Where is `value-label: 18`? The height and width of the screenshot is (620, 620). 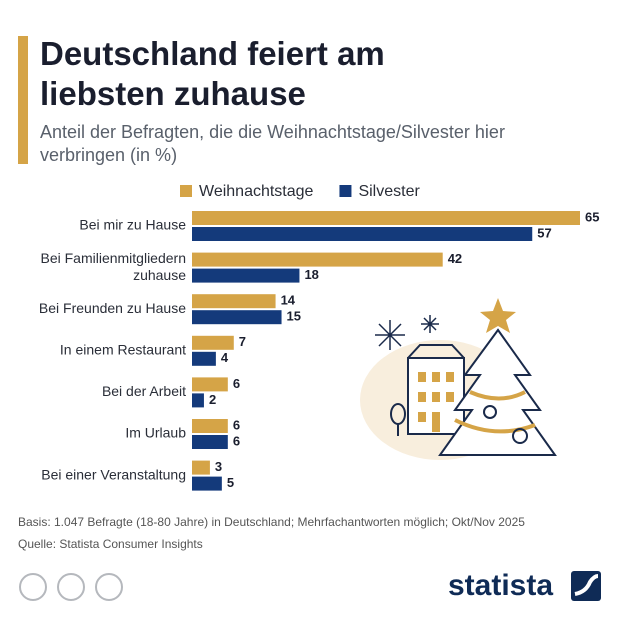 value-label: 18 is located at coordinates (311, 274).